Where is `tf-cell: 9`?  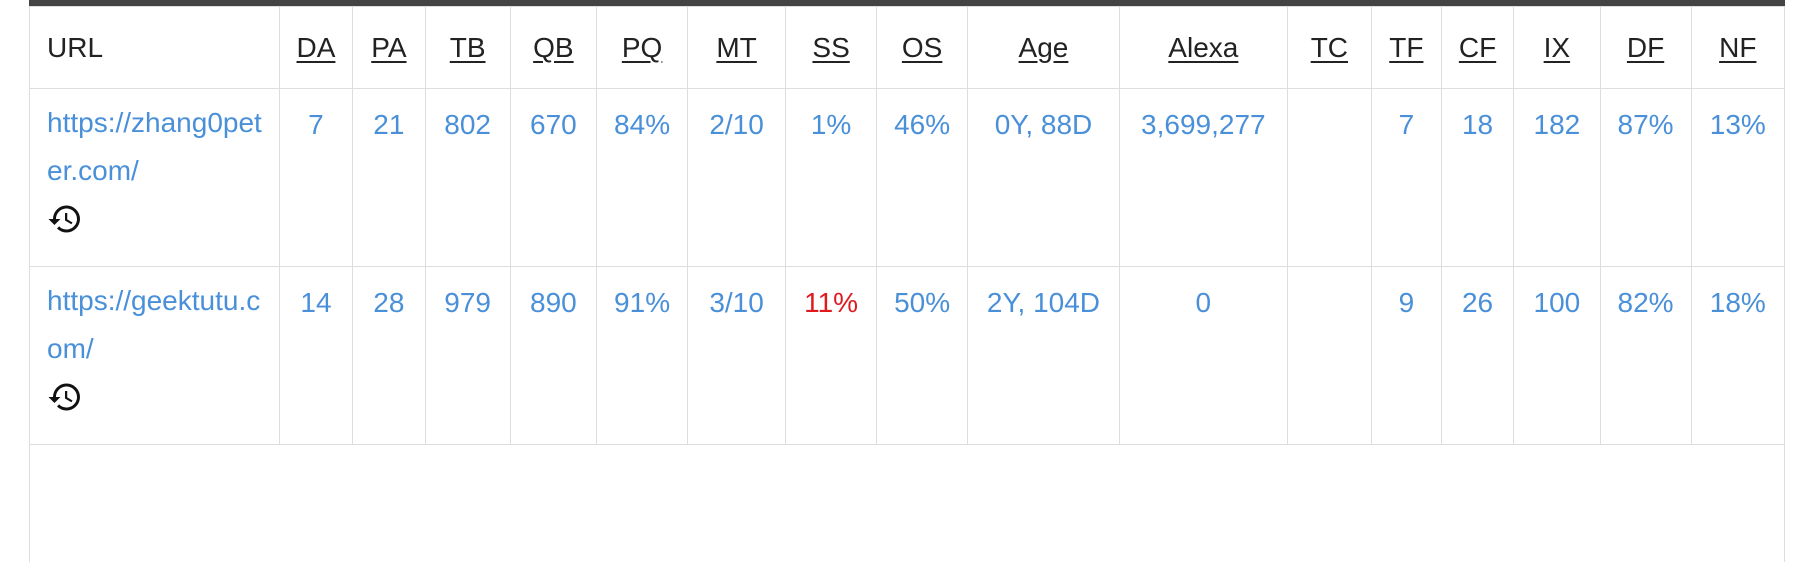
tf-cell: 9 is located at coordinates (1406, 355).